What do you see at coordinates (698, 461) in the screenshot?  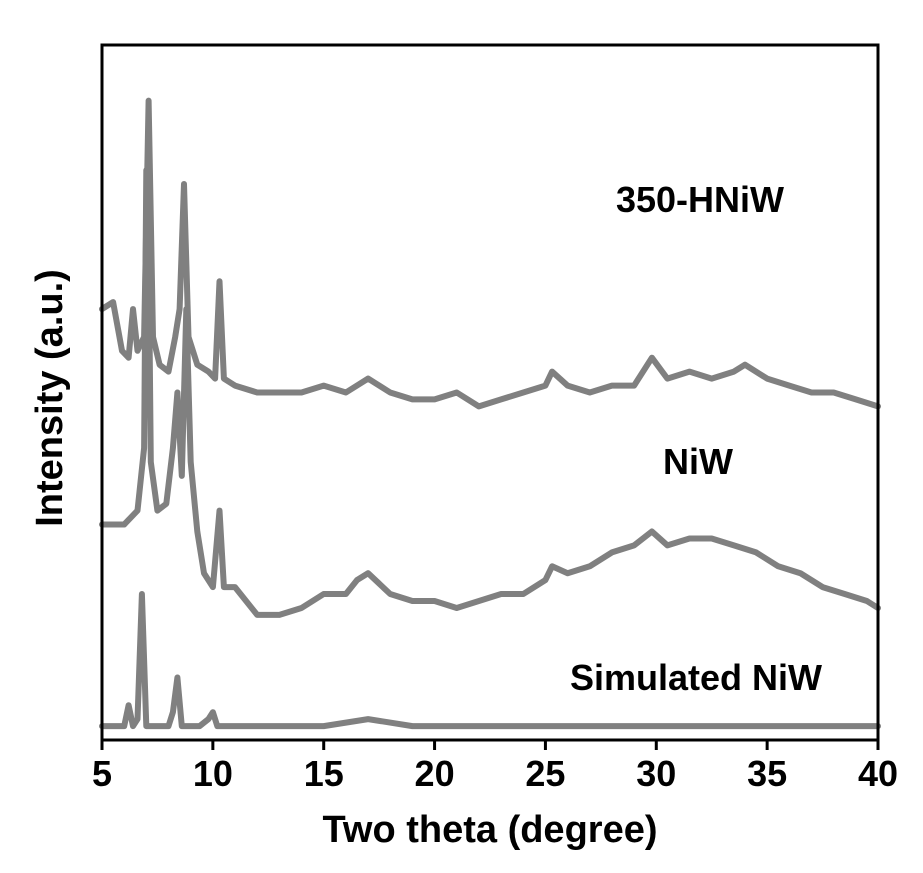 I see `series-label-niw: NiW` at bounding box center [698, 461].